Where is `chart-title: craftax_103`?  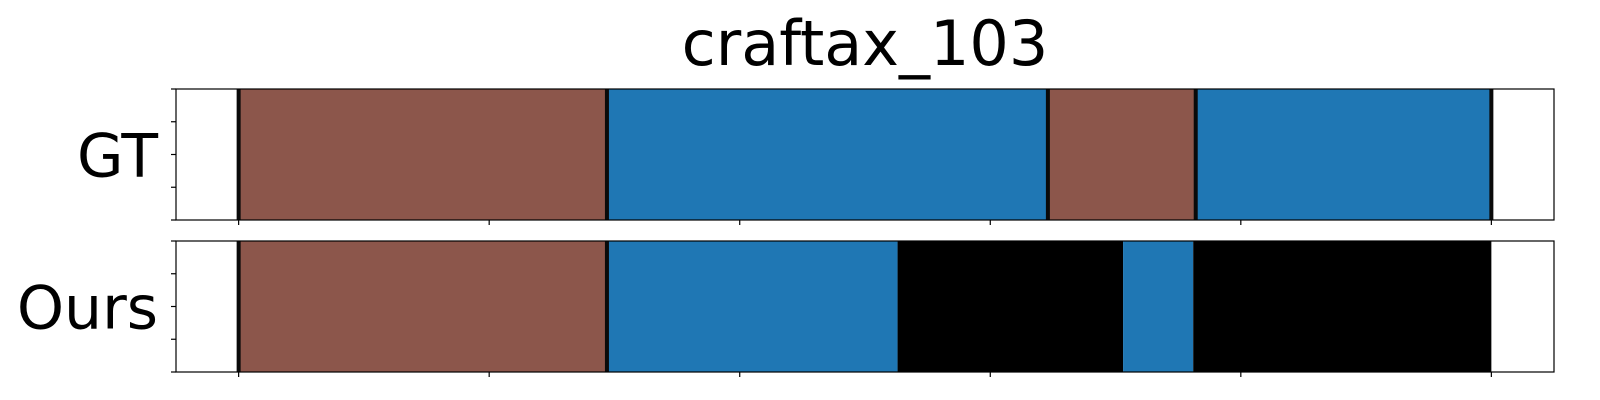
chart-title: craftax_103 is located at coordinates (865, 43).